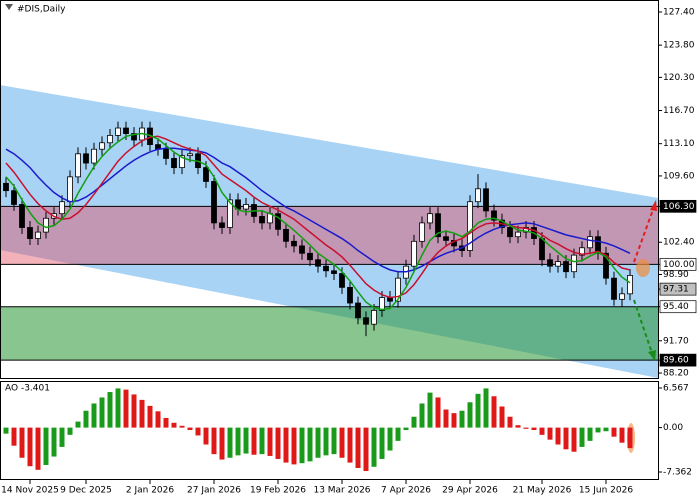 Image resolution: width=700 pixels, height=500 pixels. Describe the element at coordinates (9, 7) in the screenshot. I see `symbol-icon` at that location.